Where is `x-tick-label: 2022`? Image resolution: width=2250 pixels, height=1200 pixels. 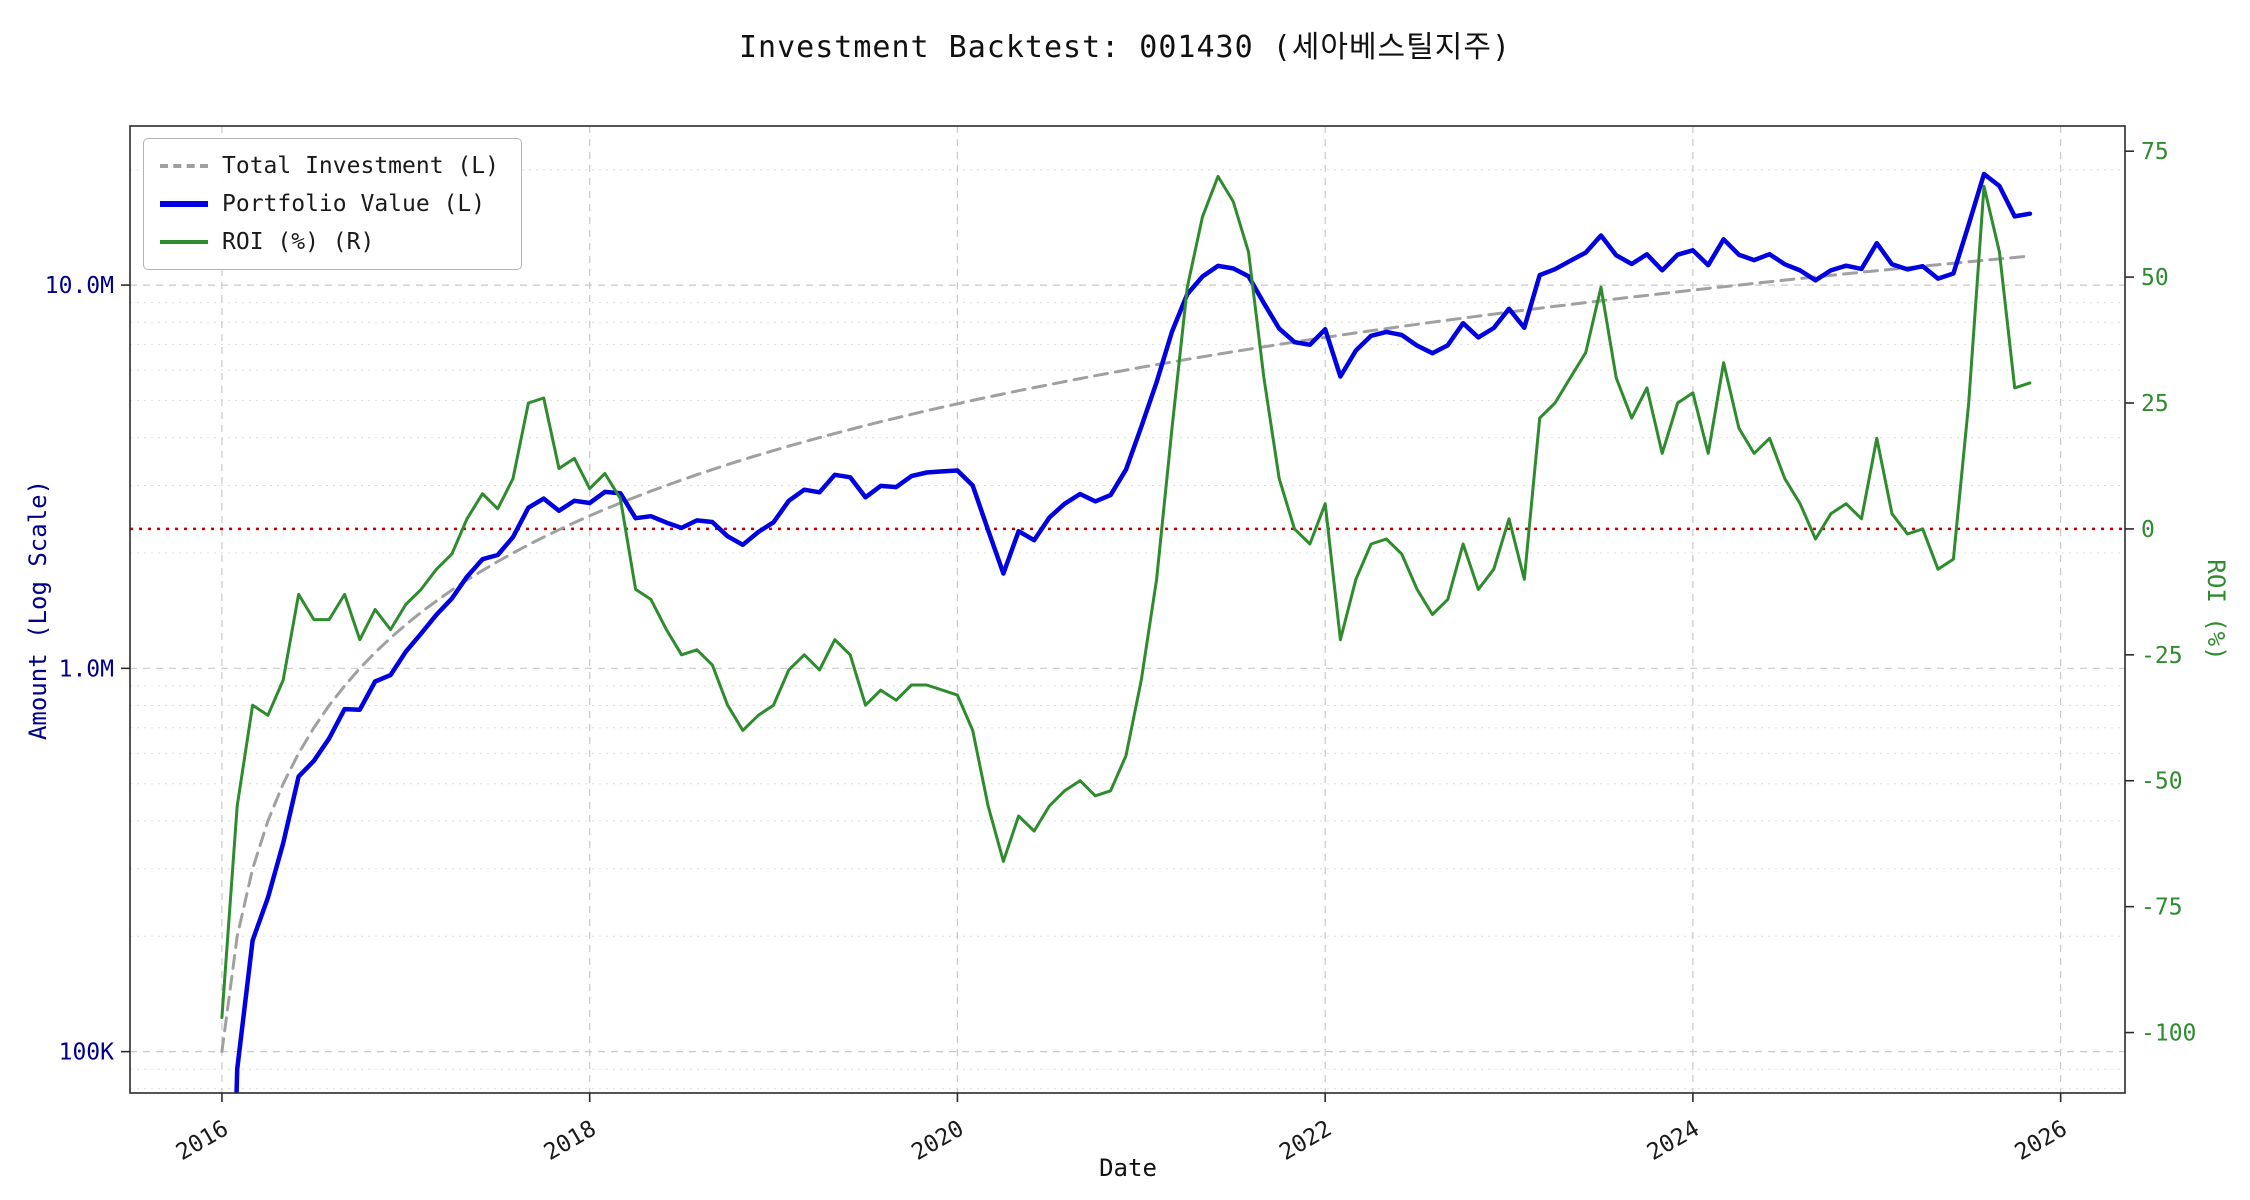 x-tick-label: 2022 is located at coordinates (1305, 1141).